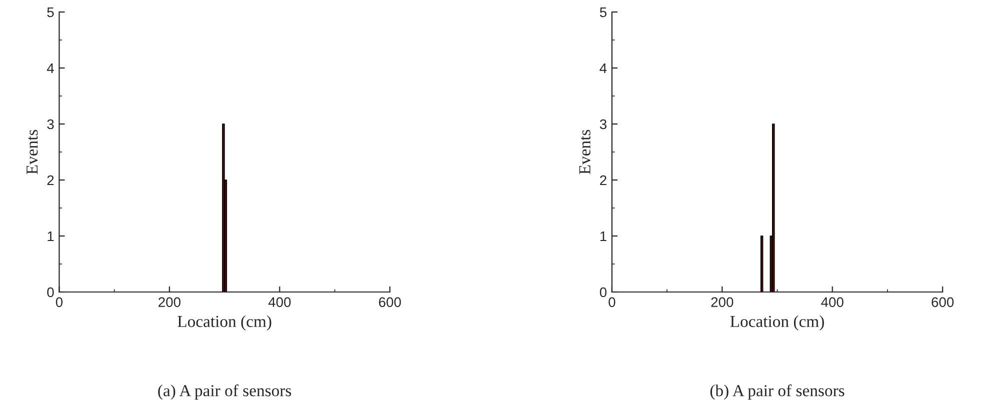  What do you see at coordinates (225, 392) in the screenshot?
I see `text: (a) A pair of sensors` at bounding box center [225, 392].